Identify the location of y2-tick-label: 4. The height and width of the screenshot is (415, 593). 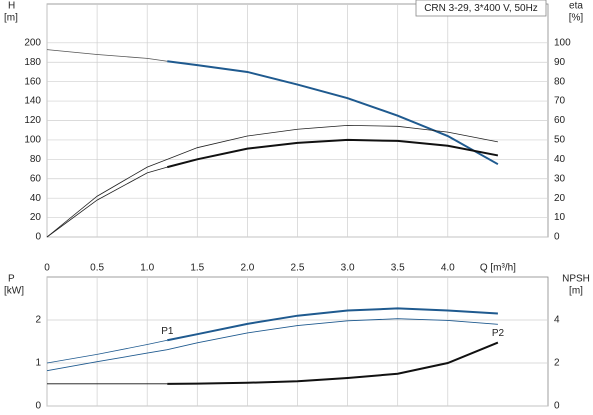
(557, 320).